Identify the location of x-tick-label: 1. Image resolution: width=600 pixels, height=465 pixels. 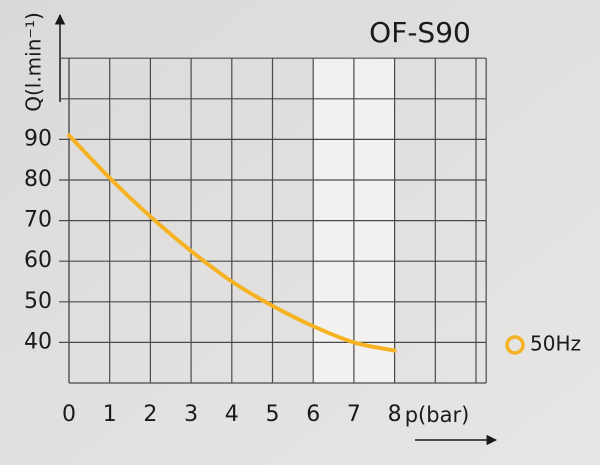
(110, 414).